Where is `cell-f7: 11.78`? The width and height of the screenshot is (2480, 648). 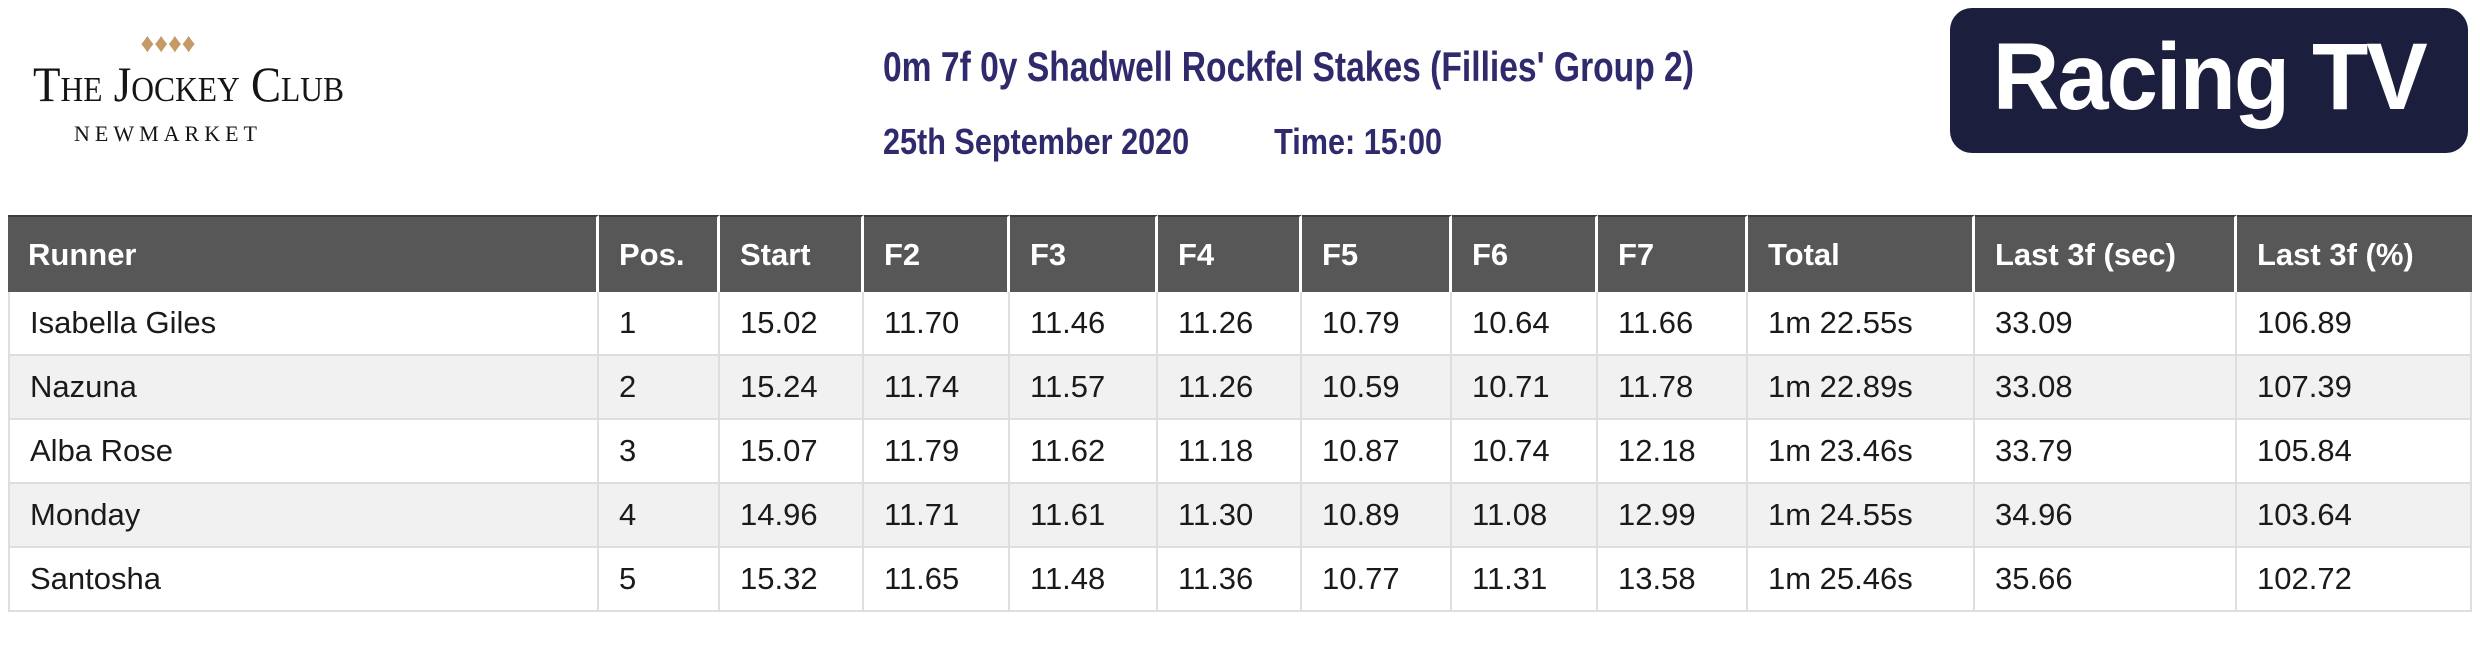 cell-f7: 11.78 is located at coordinates (1673, 388).